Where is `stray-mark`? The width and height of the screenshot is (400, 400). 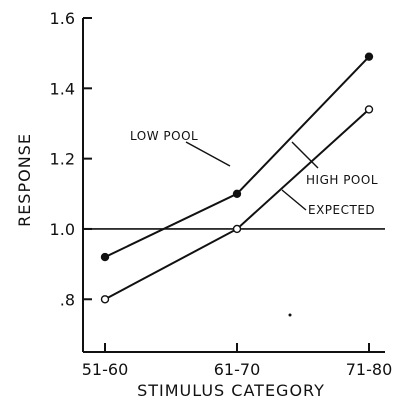
stray-mark is located at coordinates (290, 315).